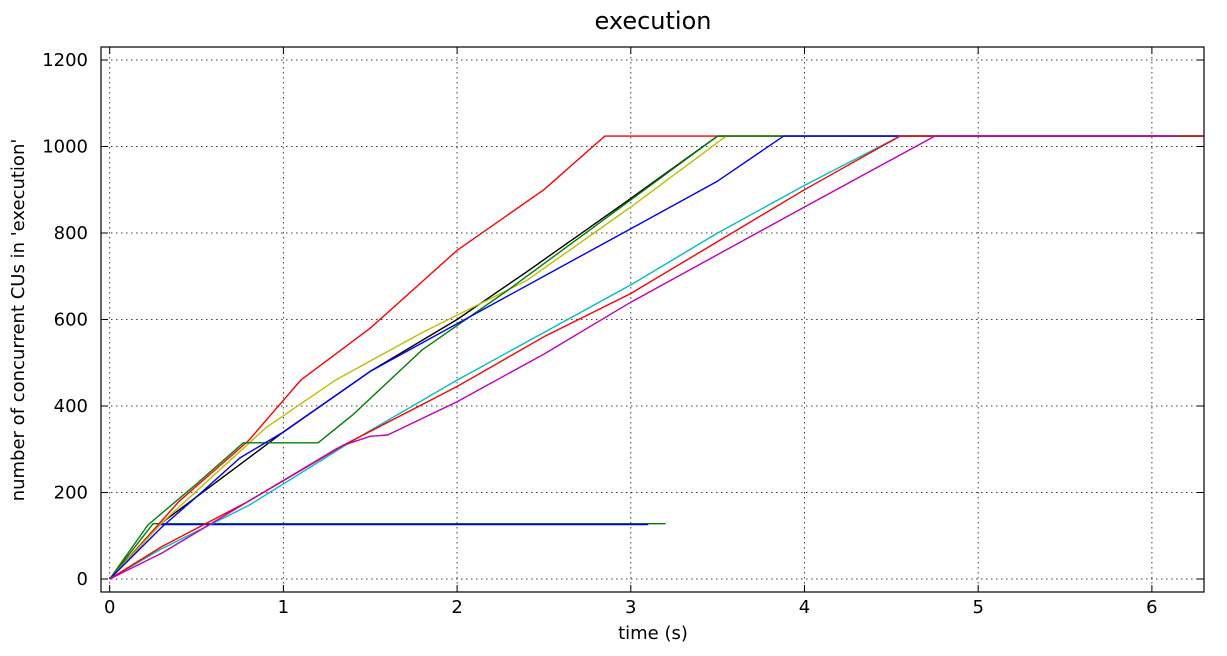 Image resolution: width=1227 pixels, height=656 pixels. What do you see at coordinates (456, 607) in the screenshot?
I see `x-tick-label: 2` at bounding box center [456, 607].